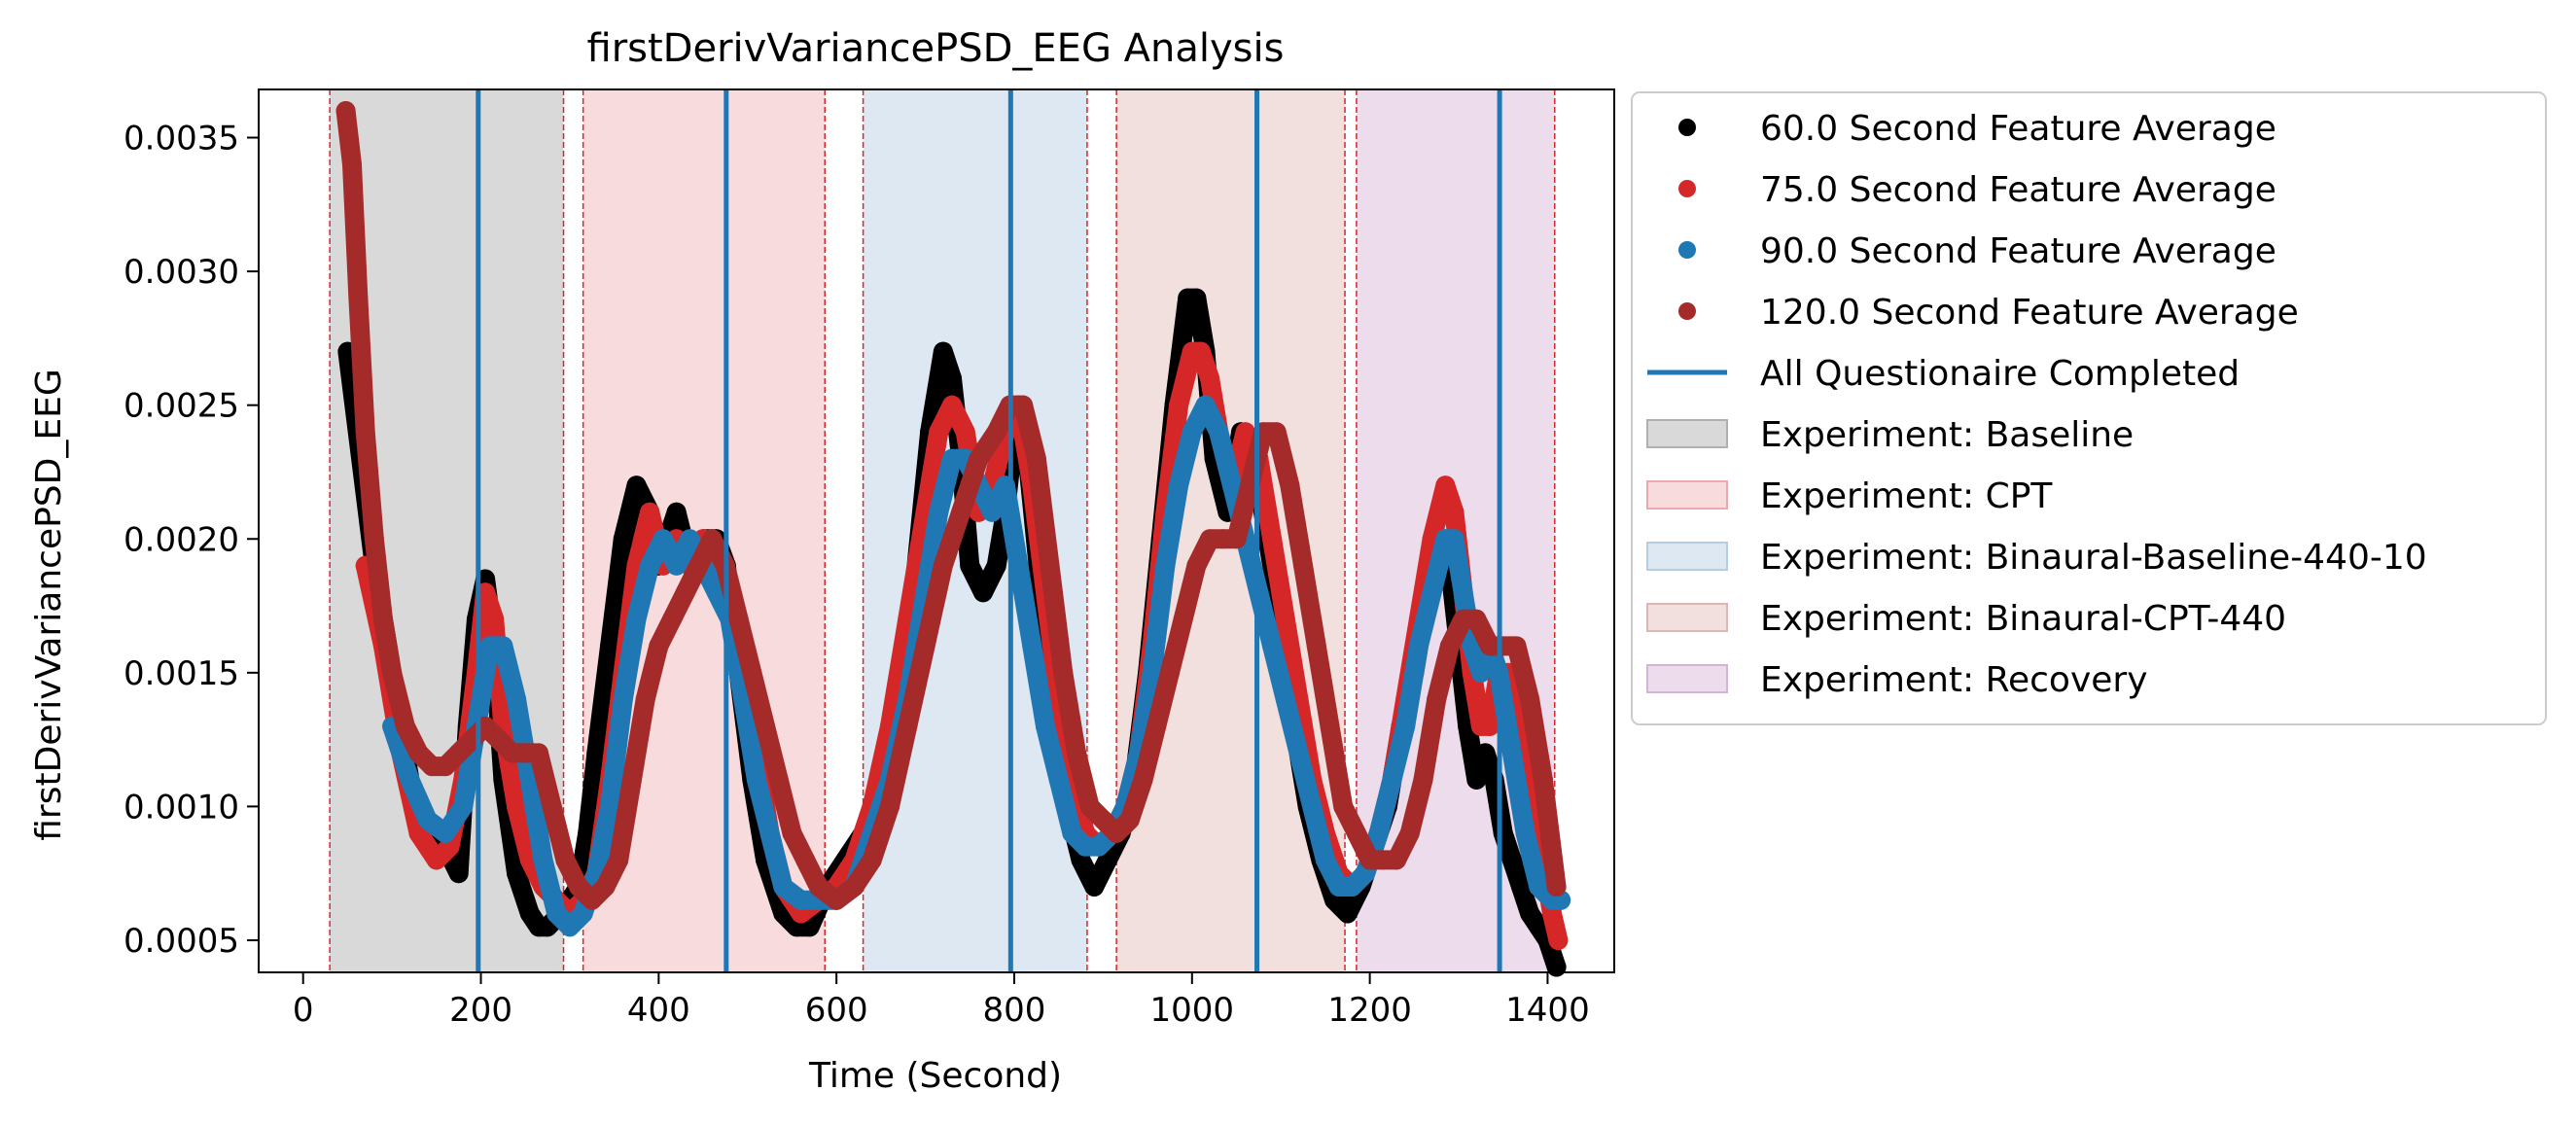  Describe the element at coordinates (1947, 435) in the screenshot. I see `legend-label: Experiment: Baseline` at that location.